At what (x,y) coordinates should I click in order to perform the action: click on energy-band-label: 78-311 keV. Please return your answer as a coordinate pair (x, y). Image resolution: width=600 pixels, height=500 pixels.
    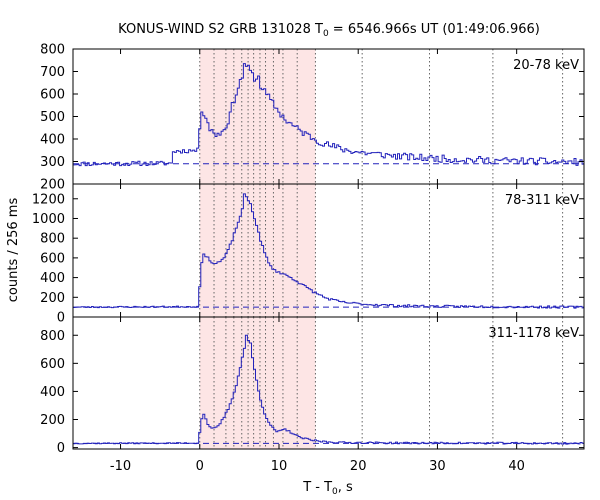
    Looking at the image, I should click on (542, 200).